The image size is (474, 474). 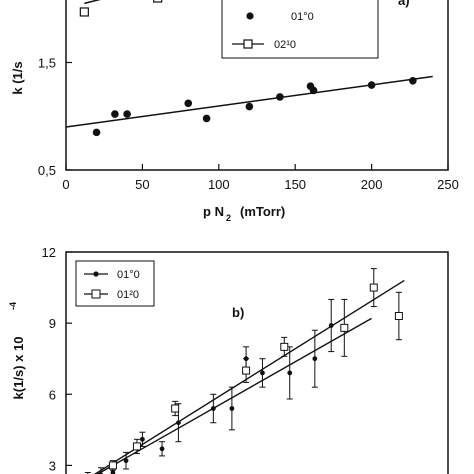 What do you see at coordinates (302, 17) in the screenshot?
I see `panel-a-legend-label-1: 01°0` at bounding box center [302, 17].